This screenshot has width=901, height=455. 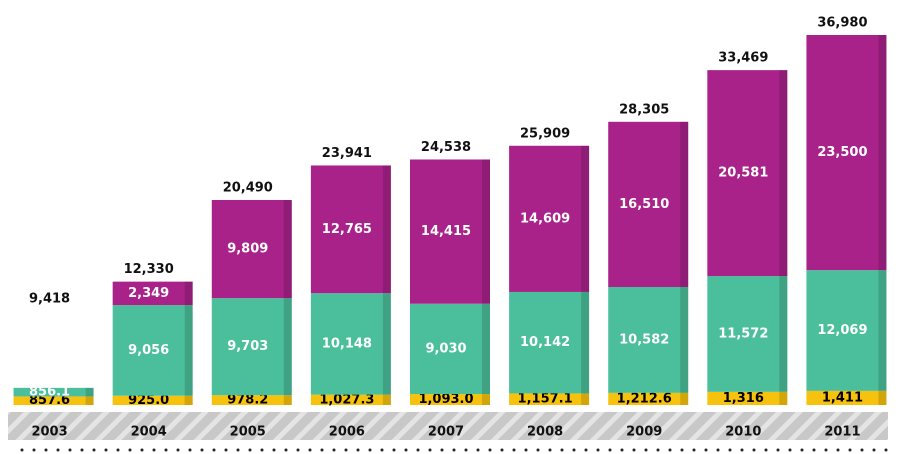 I want to click on segment-label: 10,582, so click(x=644, y=339).